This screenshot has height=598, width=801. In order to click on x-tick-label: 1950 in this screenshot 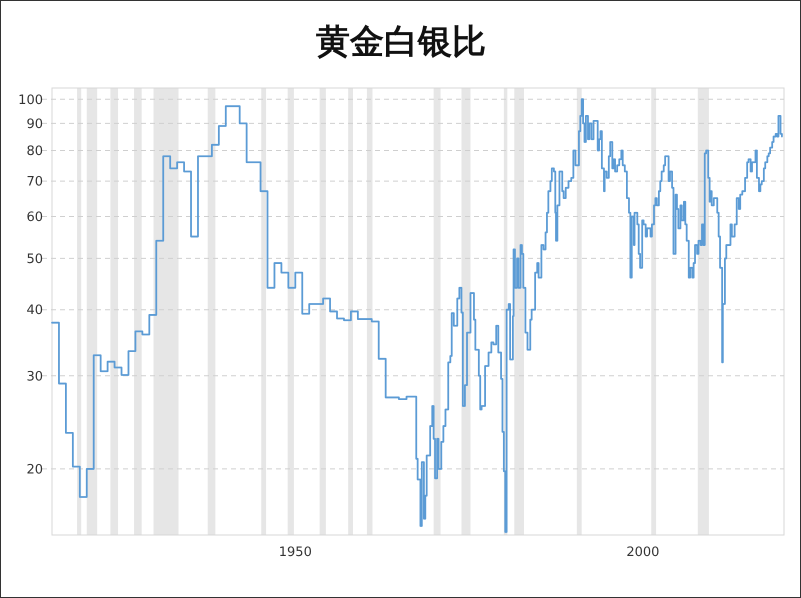, I will do `click(295, 552)`.